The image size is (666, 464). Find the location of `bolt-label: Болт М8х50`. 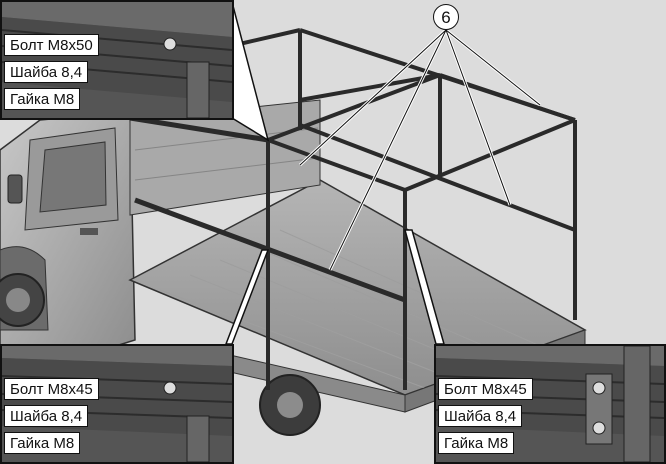

bolt-label: Болт М8х50 is located at coordinates (51, 45).